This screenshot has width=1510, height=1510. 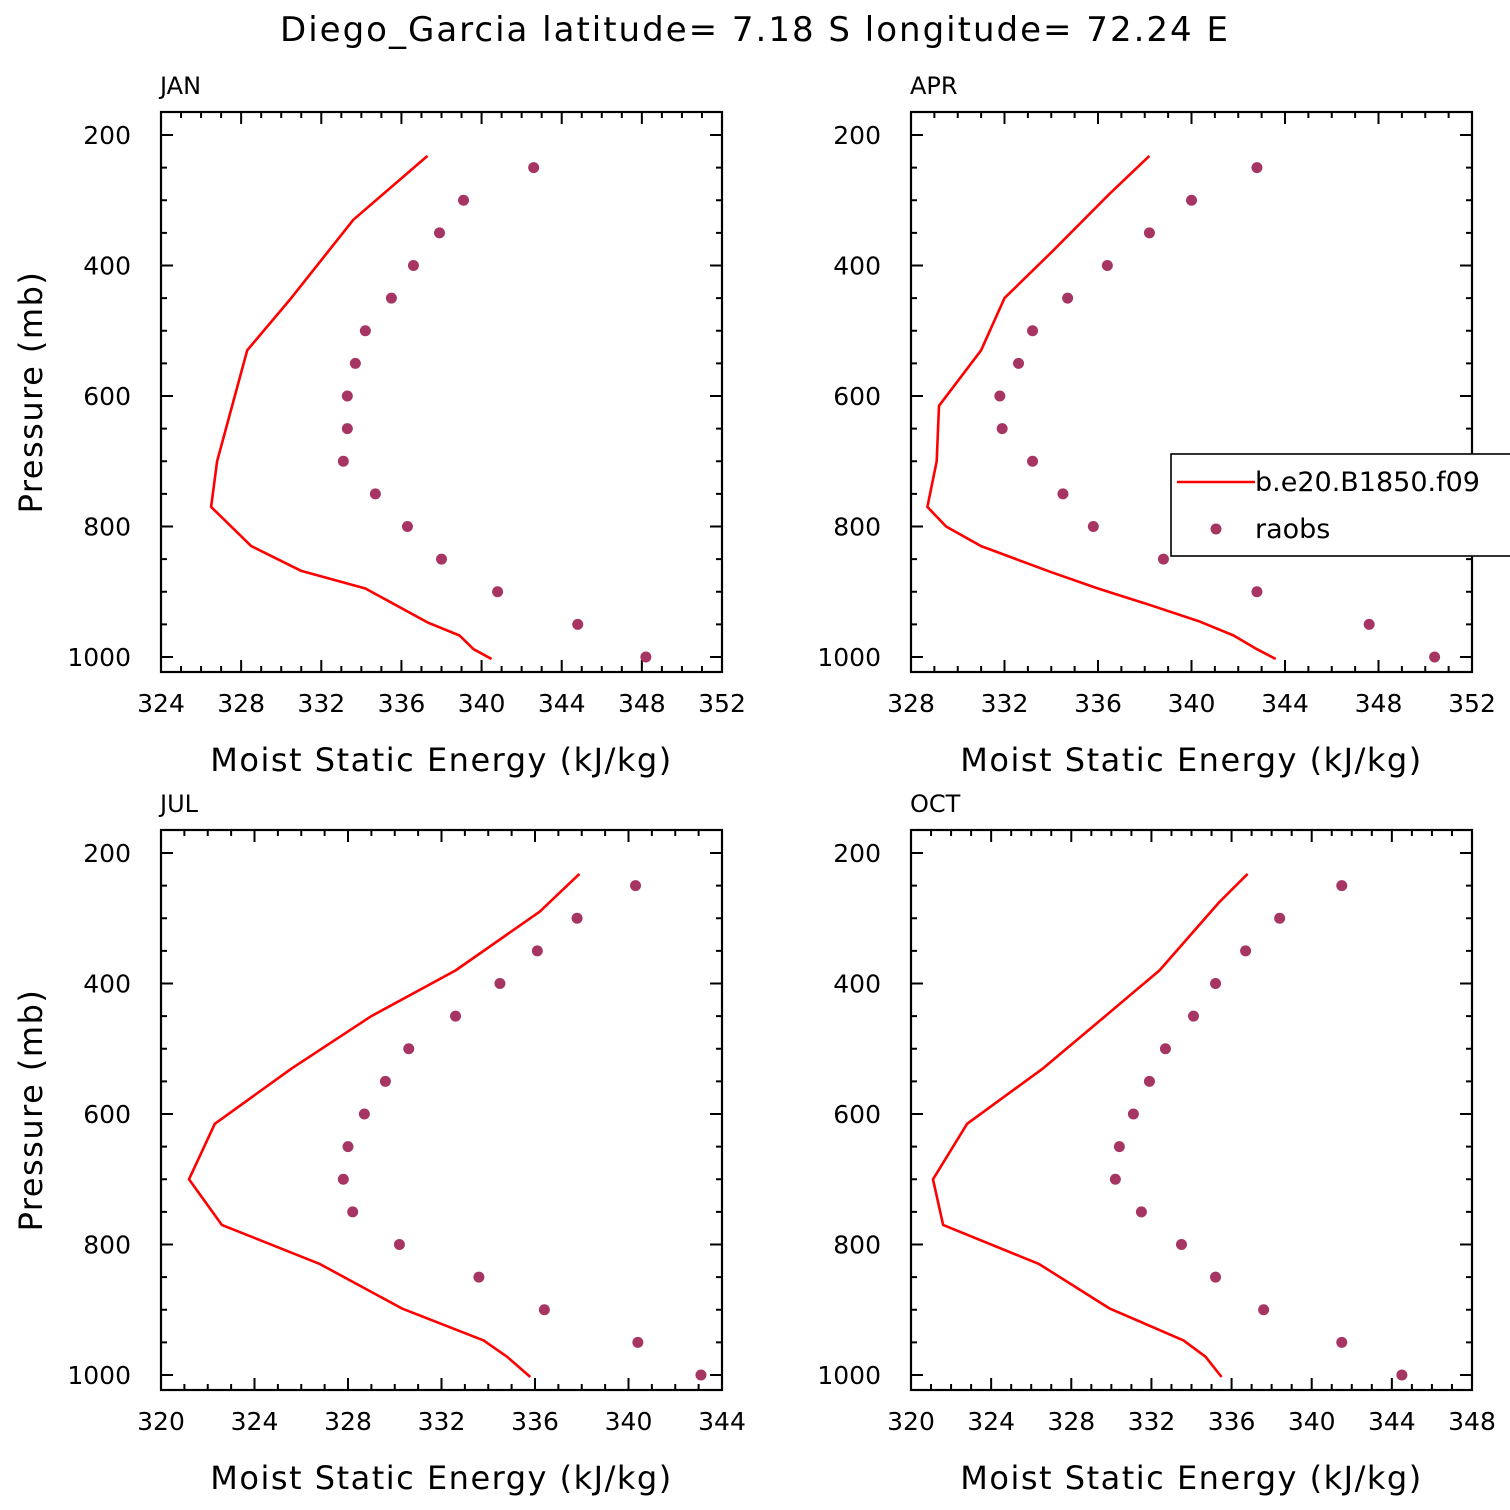 What do you see at coordinates (1367, 482) in the screenshot?
I see `legend-label: b.e20.B1850.f09` at bounding box center [1367, 482].